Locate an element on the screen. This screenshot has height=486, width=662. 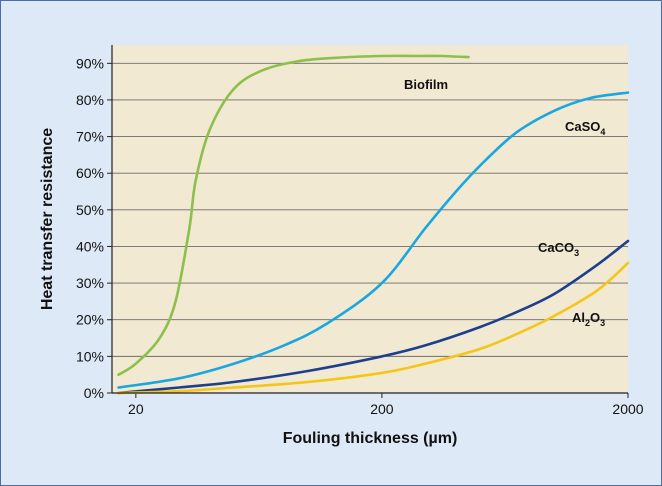
y-tick-label: 30% is located at coordinates (90, 283).